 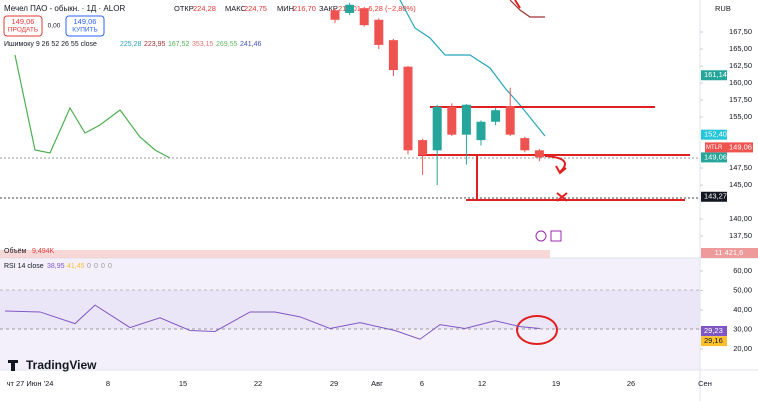 What do you see at coordinates (740, 184) in the screenshot?
I see `price-tick-label: 145,00` at bounding box center [740, 184].